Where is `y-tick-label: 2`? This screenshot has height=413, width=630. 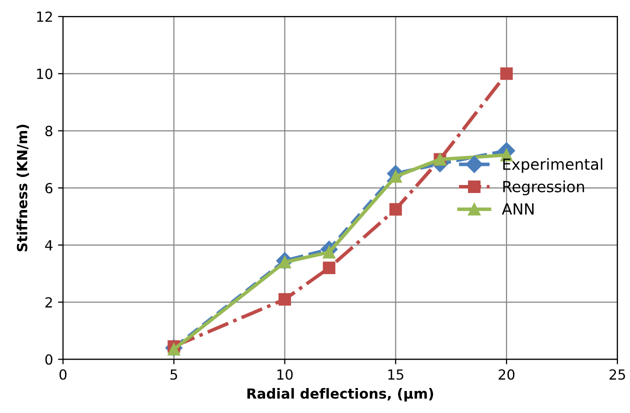
y-tick-label: 2 is located at coordinates (48, 302).